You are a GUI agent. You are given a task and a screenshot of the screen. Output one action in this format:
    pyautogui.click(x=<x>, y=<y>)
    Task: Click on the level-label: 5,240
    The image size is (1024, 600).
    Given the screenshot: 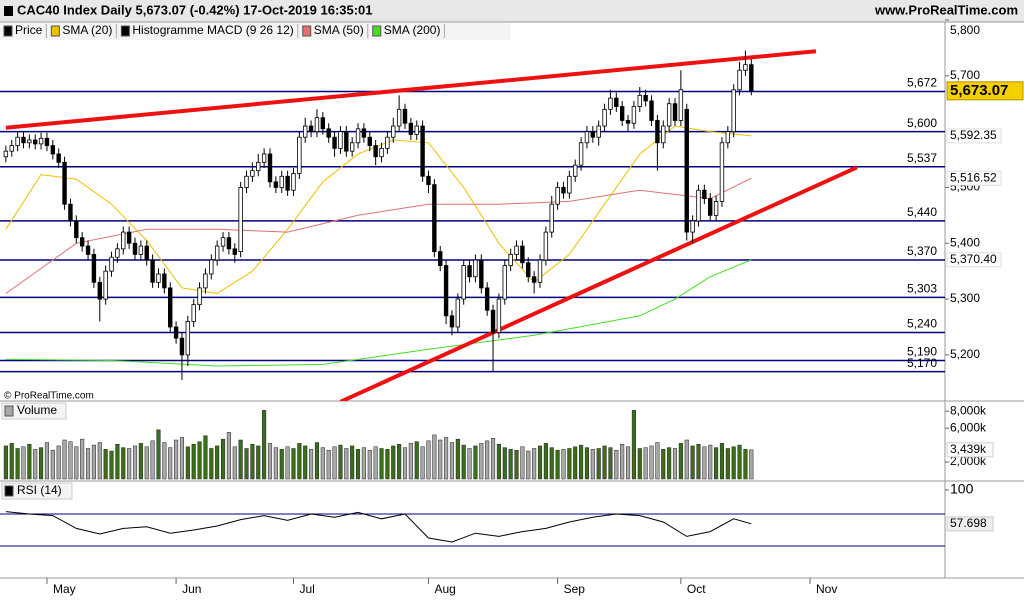 What is the action you would take?
    pyautogui.click(x=922, y=324)
    